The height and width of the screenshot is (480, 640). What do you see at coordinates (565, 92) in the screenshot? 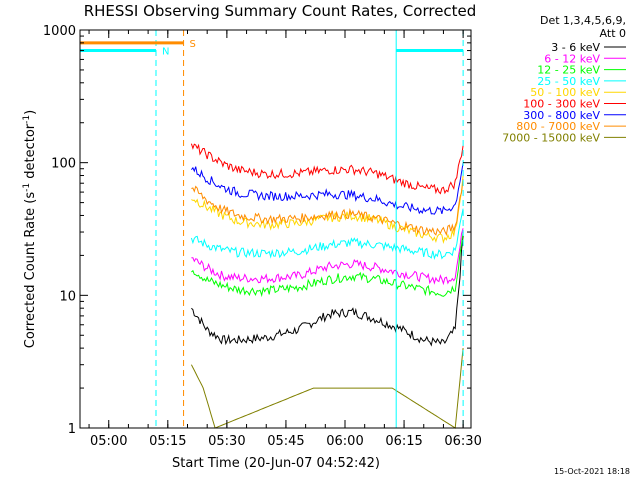
I see `legend-item-label: 50 - 100 keV` at bounding box center [565, 92].